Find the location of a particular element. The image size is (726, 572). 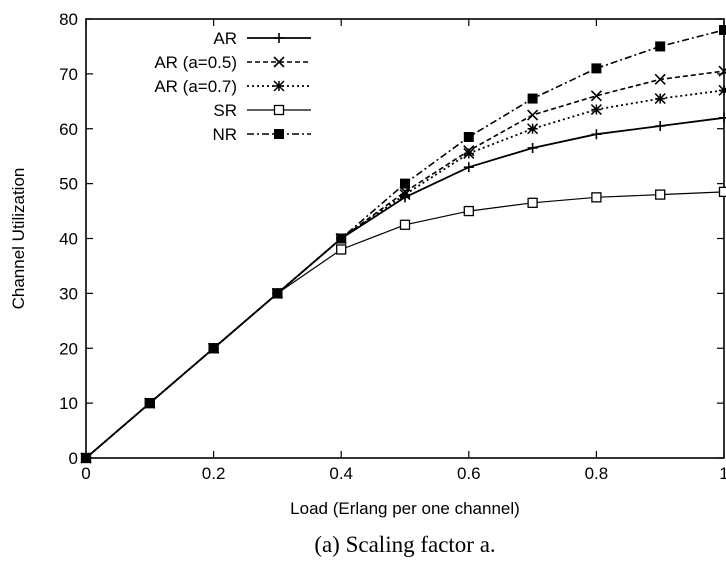

legend-entry: AR is located at coordinates (262, 38).